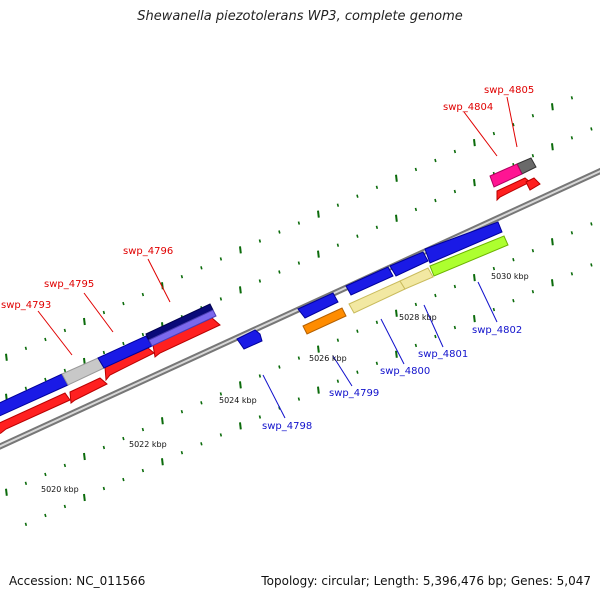 The height and width of the screenshot is (600, 600). What do you see at coordinates (26, 305) in the screenshot?
I see `gene-label: swp_4793` at bounding box center [26, 305].